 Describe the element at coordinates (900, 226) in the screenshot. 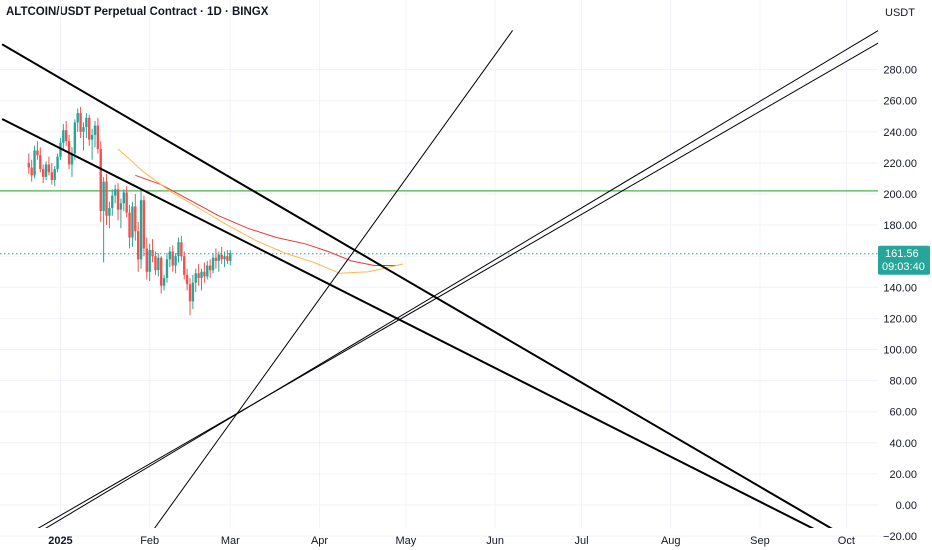

I see `y-tick-label: 180.00` at that location.